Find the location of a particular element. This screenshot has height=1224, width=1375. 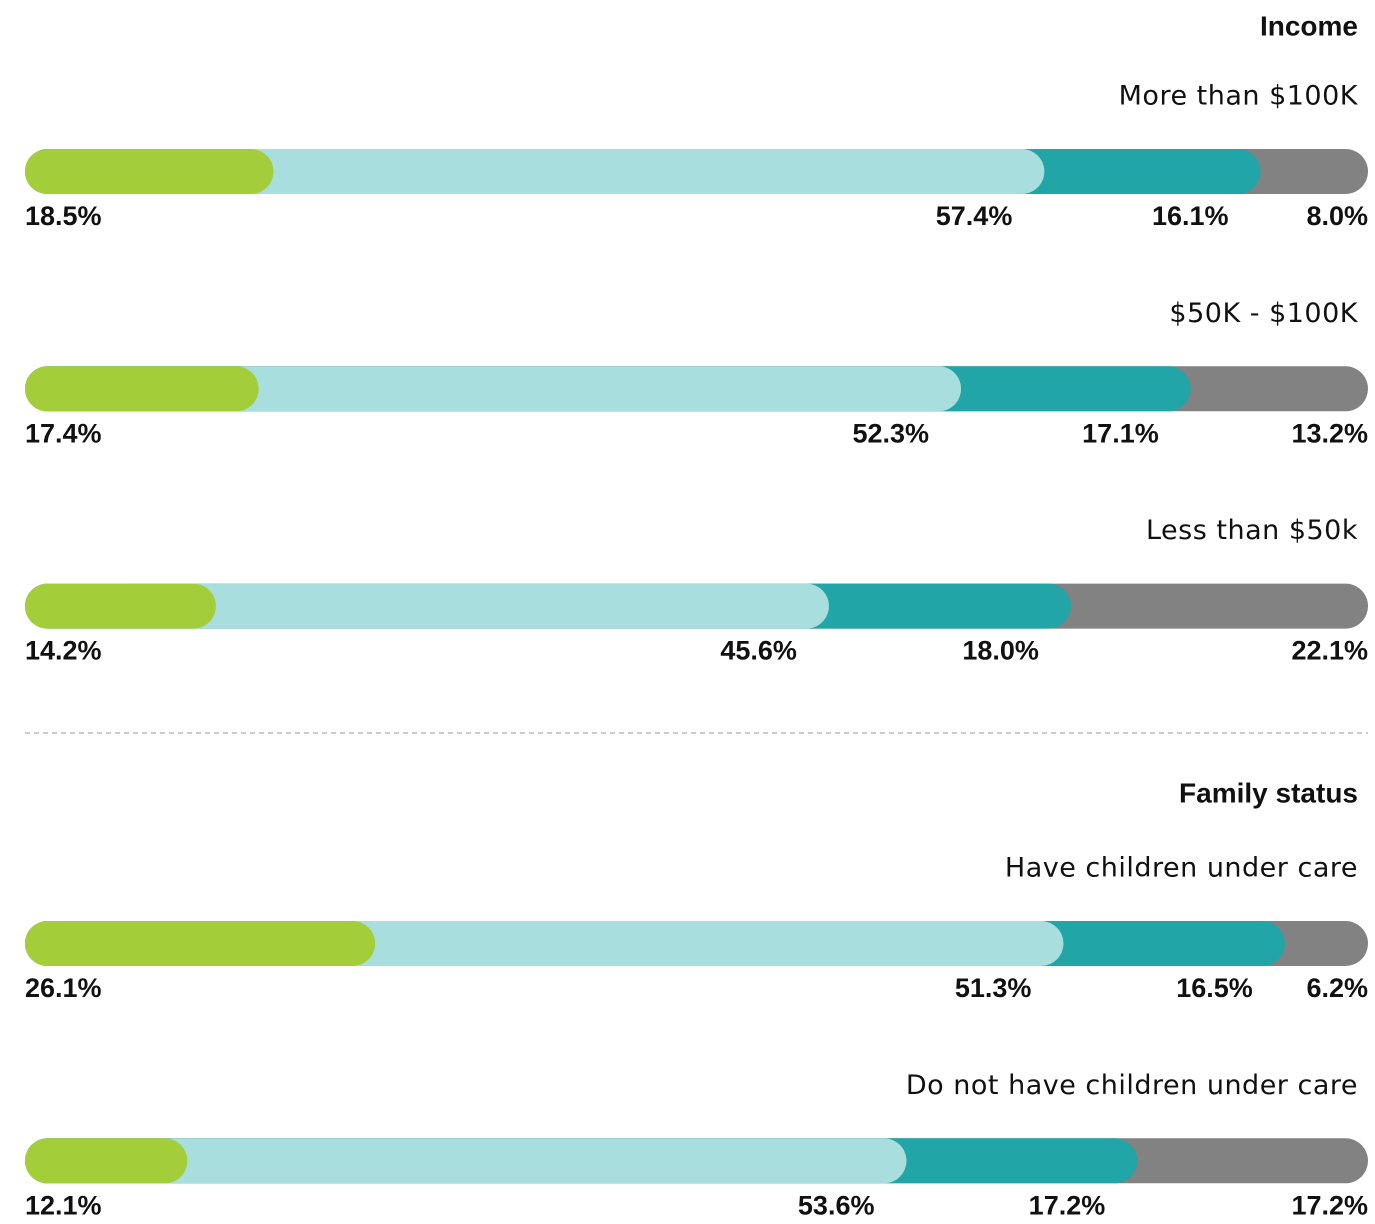

value-label: 12.1% is located at coordinates (63, 1205).